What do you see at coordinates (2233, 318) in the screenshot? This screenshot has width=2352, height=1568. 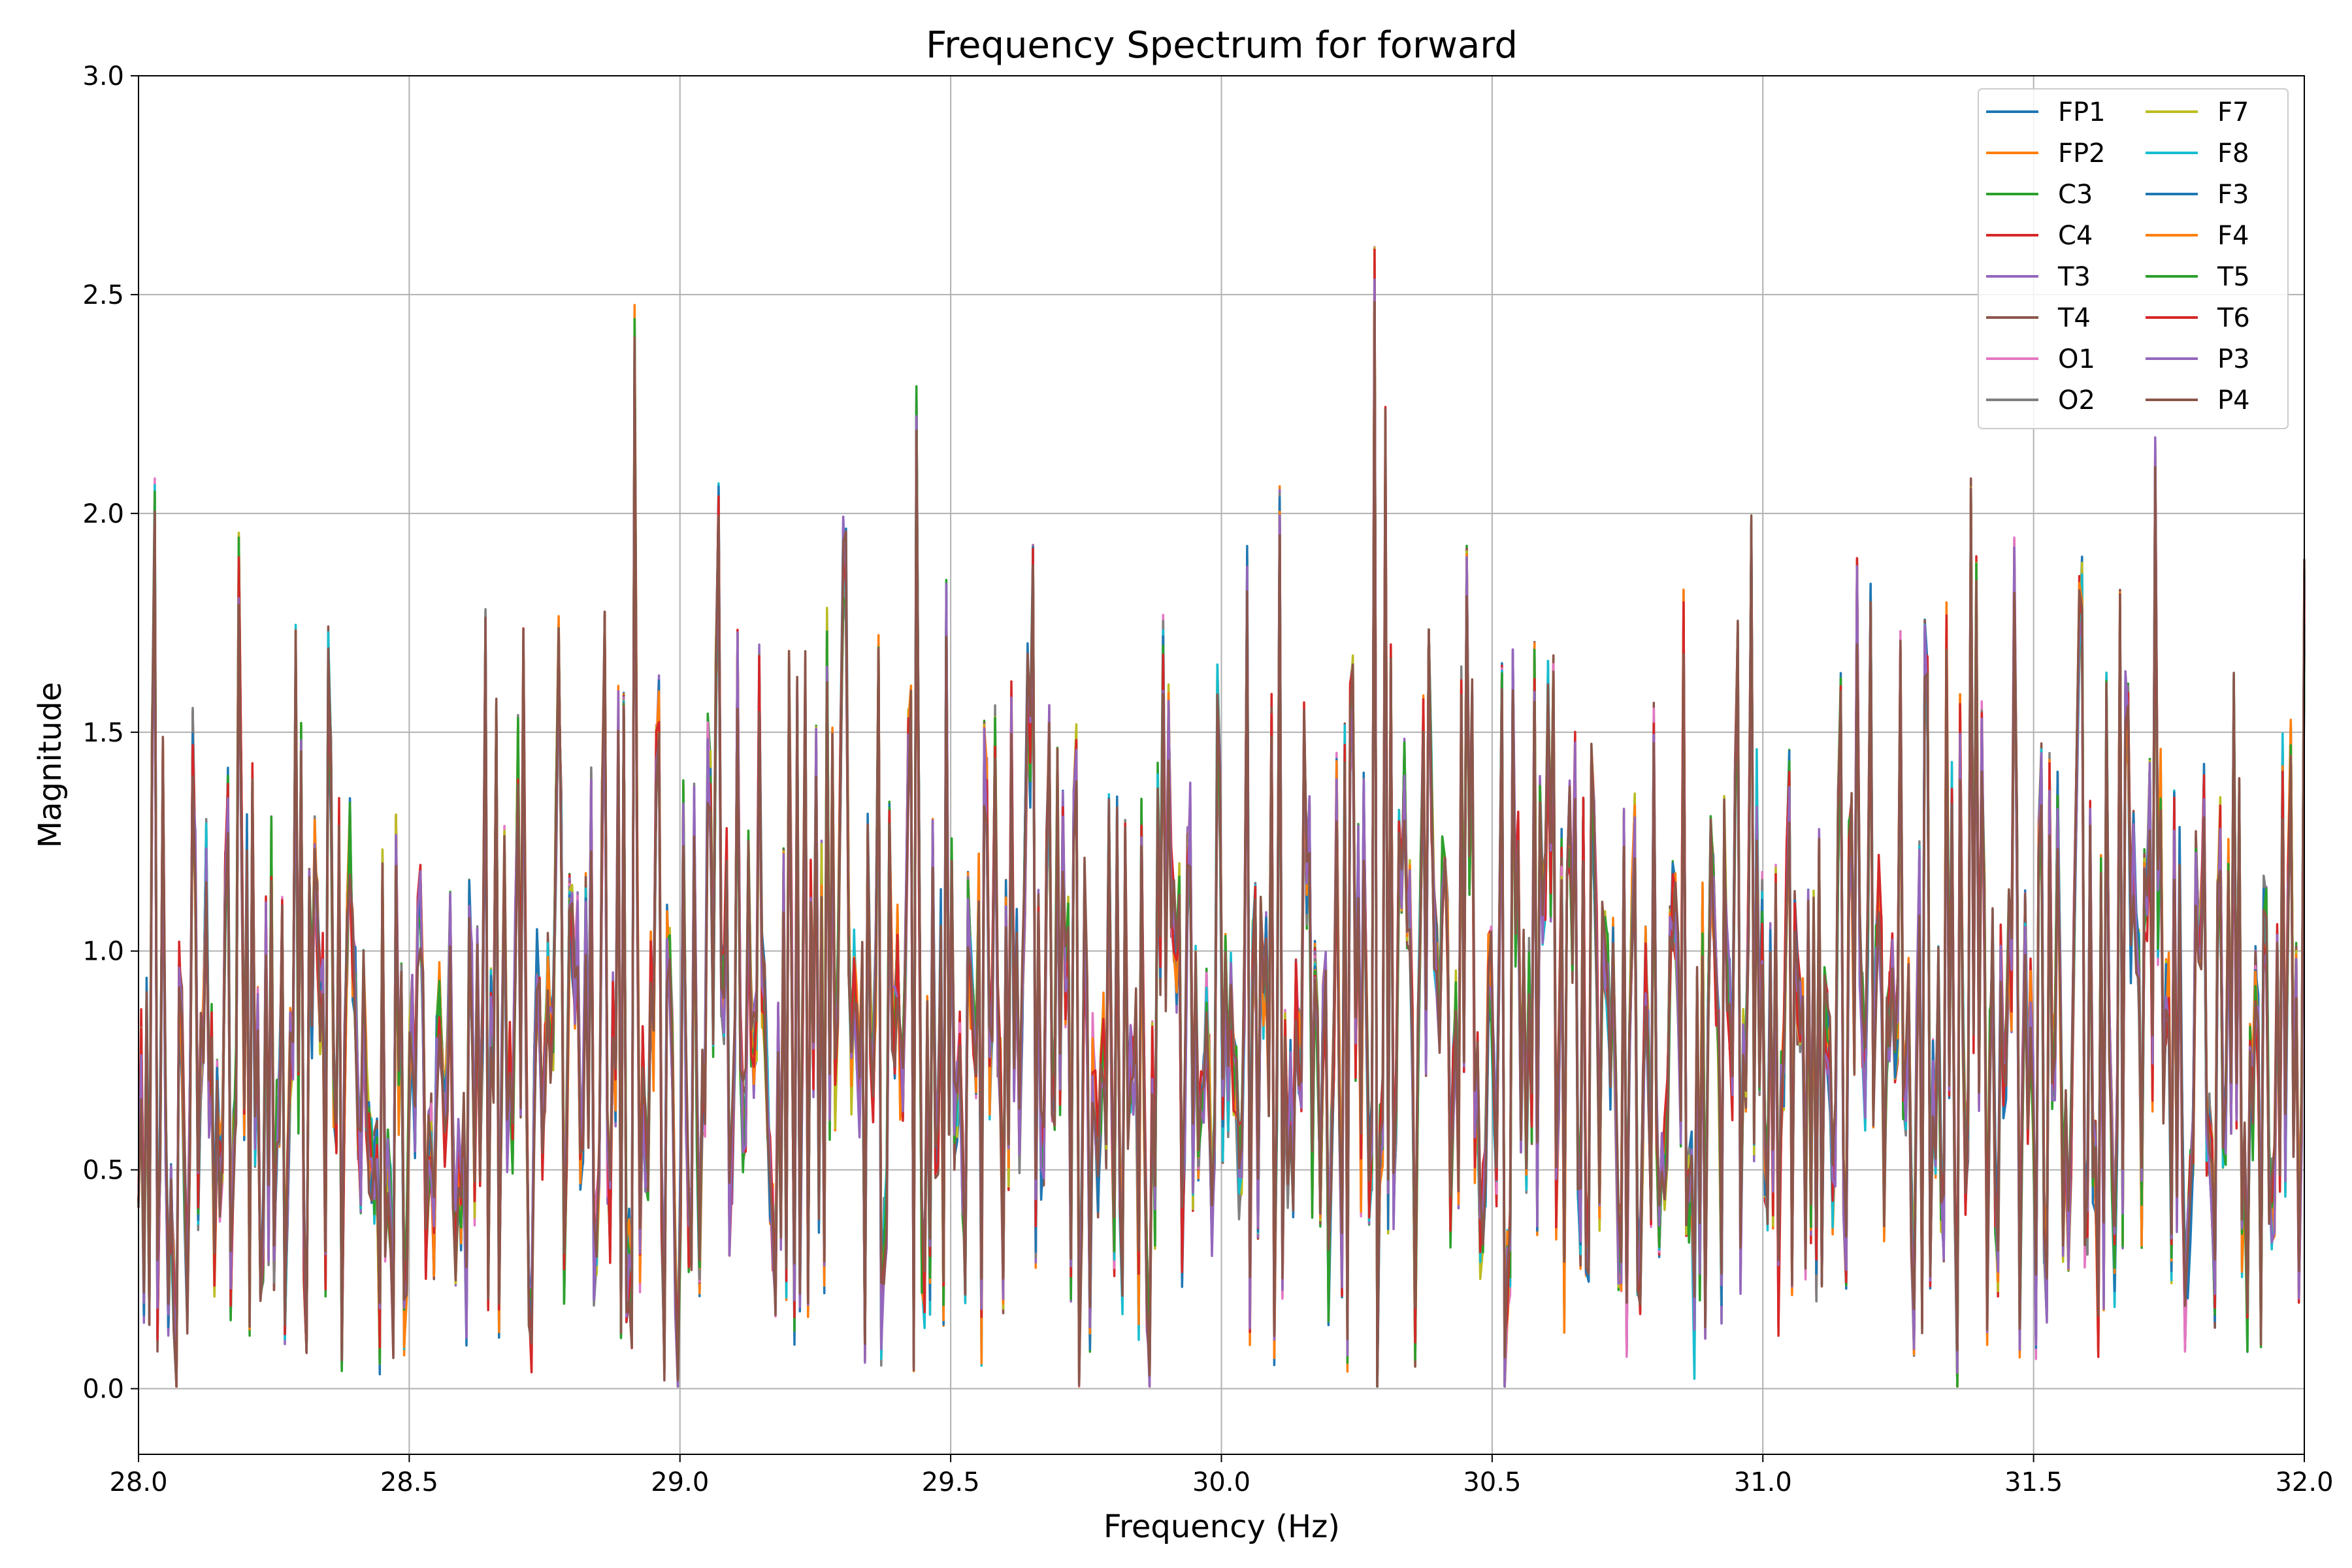 I see `legend-label: T6` at bounding box center [2233, 318].